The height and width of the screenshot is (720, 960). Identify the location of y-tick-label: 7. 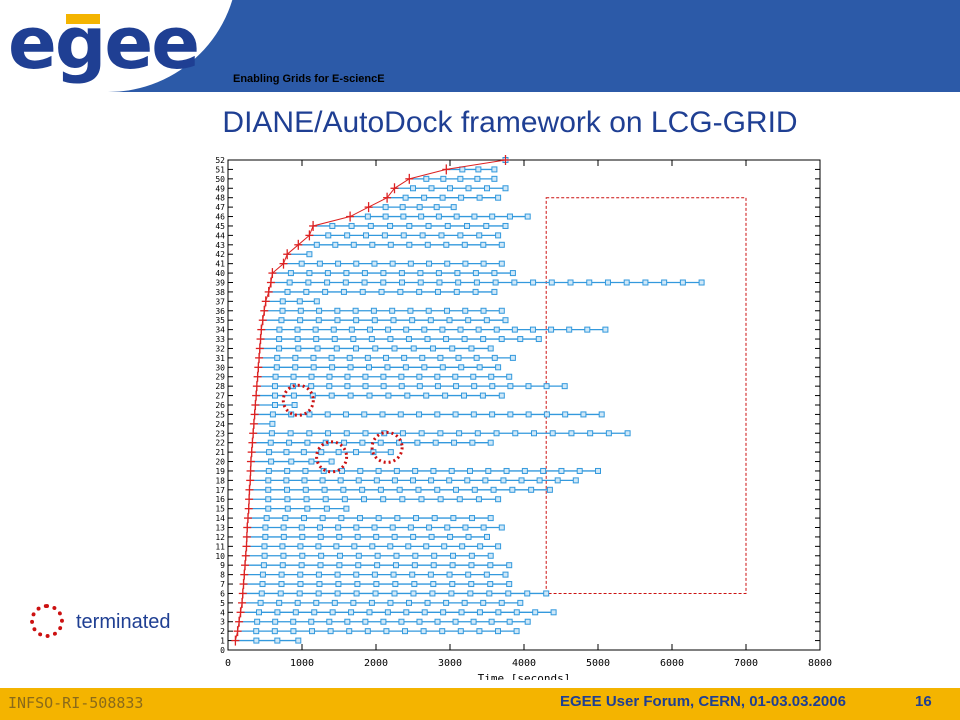
(222, 584).